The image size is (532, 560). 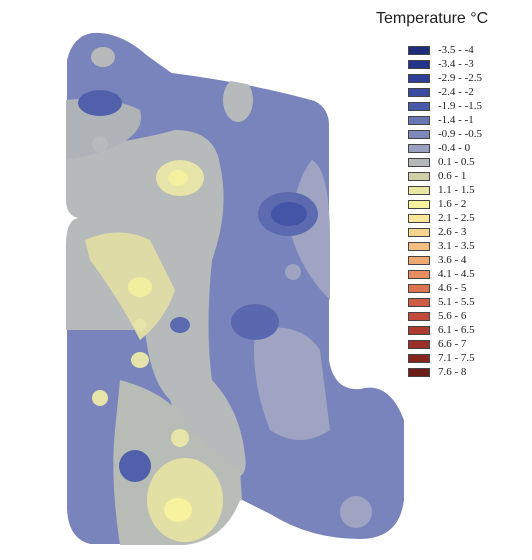 I want to click on legend-item: 4.6 - 5, so click(x=468, y=288).